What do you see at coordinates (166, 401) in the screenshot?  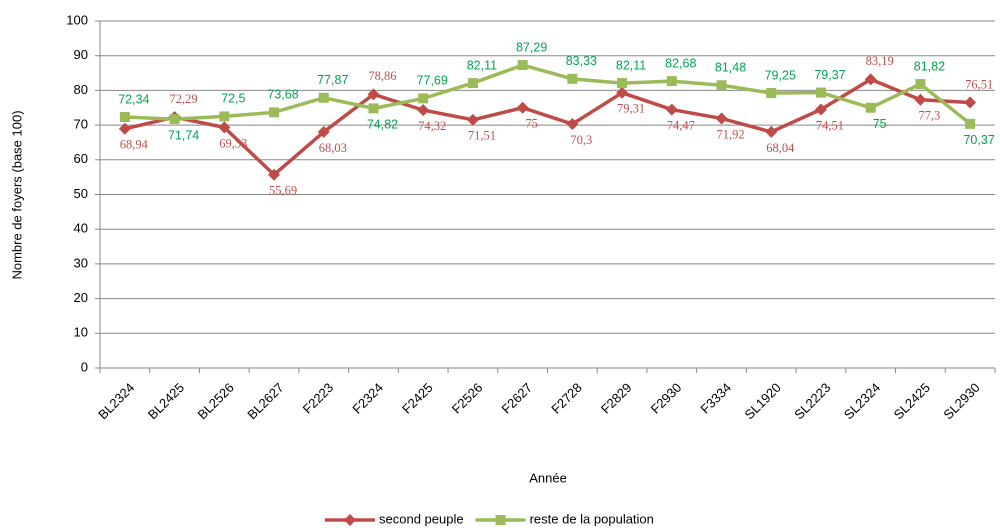 I see `x-tick-label: BL2425` at bounding box center [166, 401].